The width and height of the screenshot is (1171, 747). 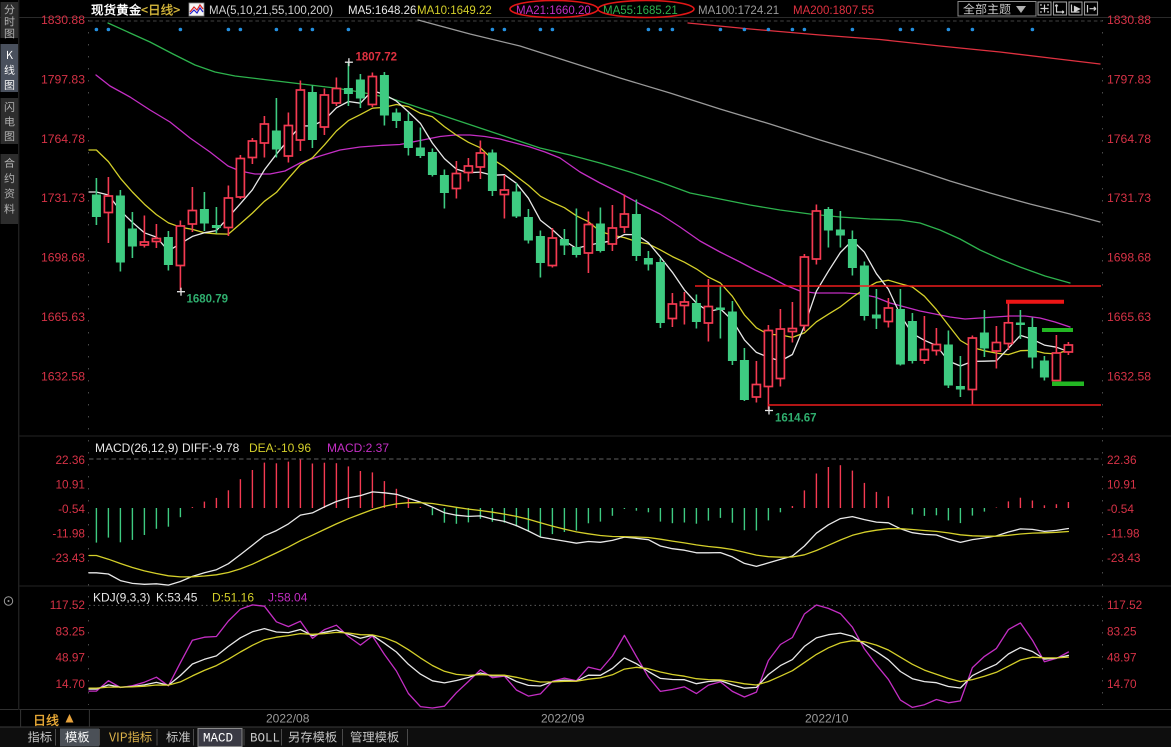 I want to click on svg-text: D:51.16, so click(x=233, y=598).